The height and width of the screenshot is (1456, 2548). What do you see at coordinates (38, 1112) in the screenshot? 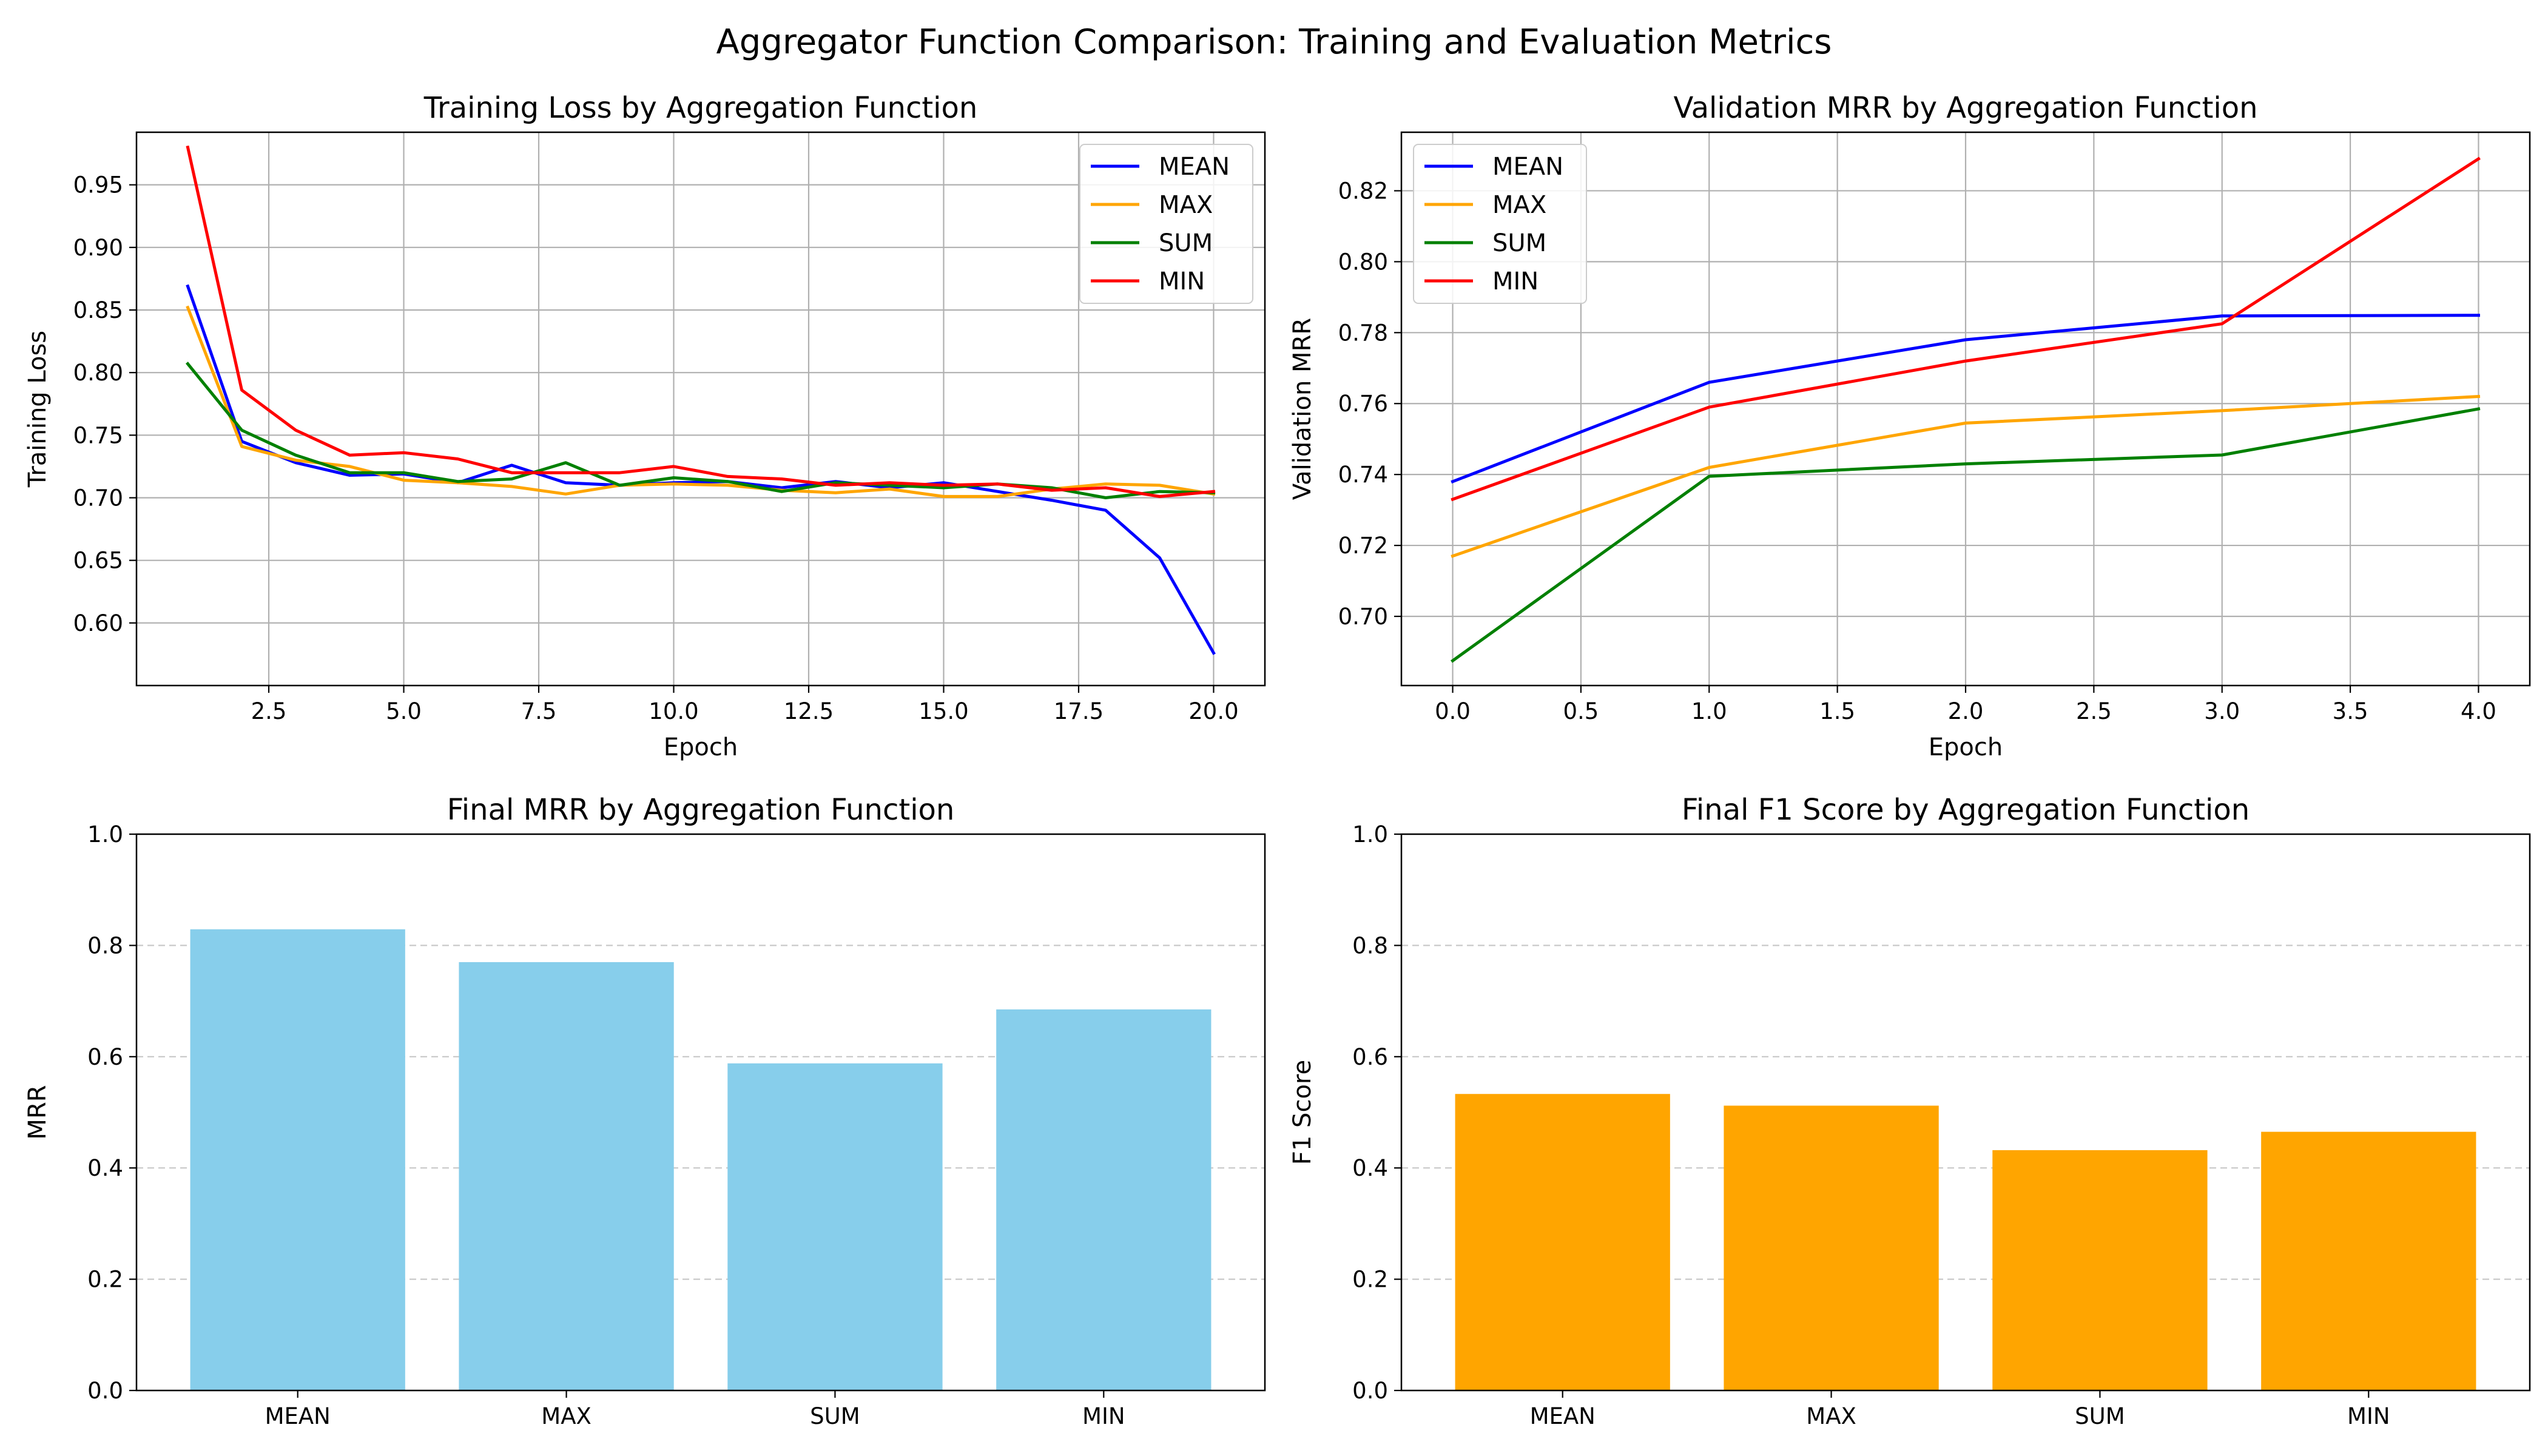
I see `y-axis-label: MRR` at bounding box center [38, 1112].